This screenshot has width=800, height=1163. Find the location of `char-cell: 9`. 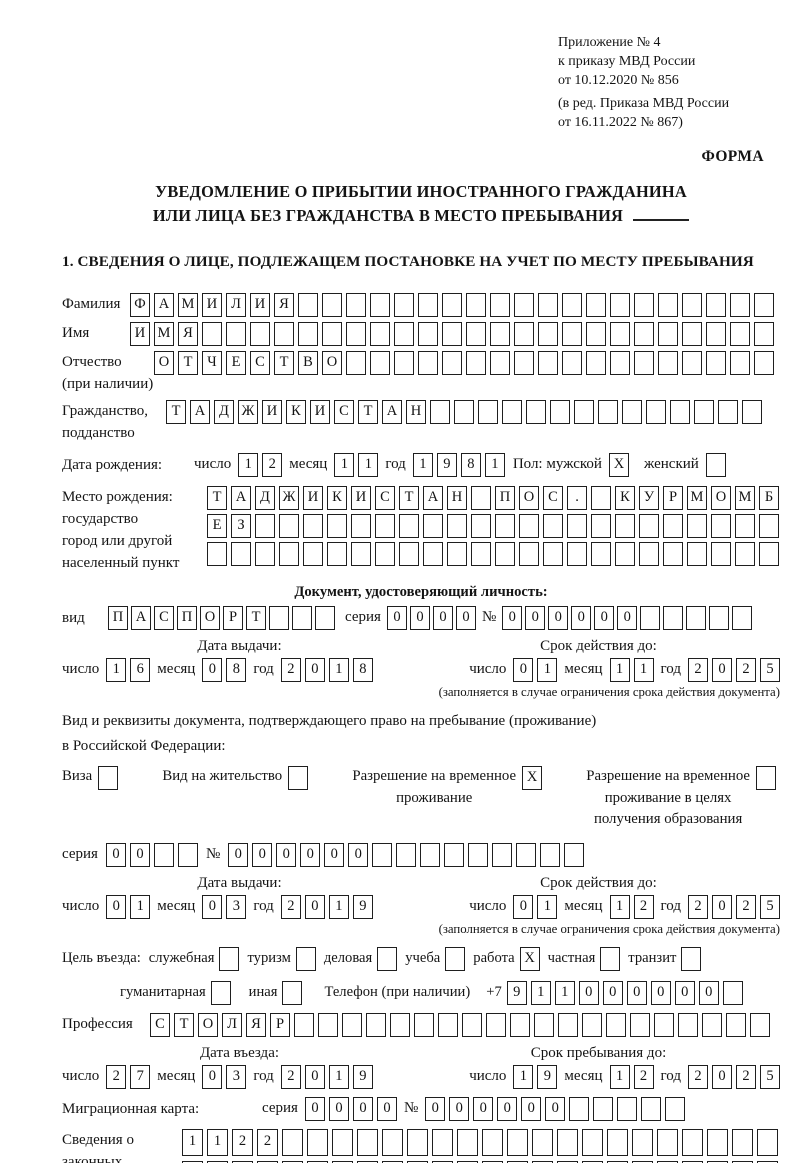

char-cell: 9 is located at coordinates (362, 906).